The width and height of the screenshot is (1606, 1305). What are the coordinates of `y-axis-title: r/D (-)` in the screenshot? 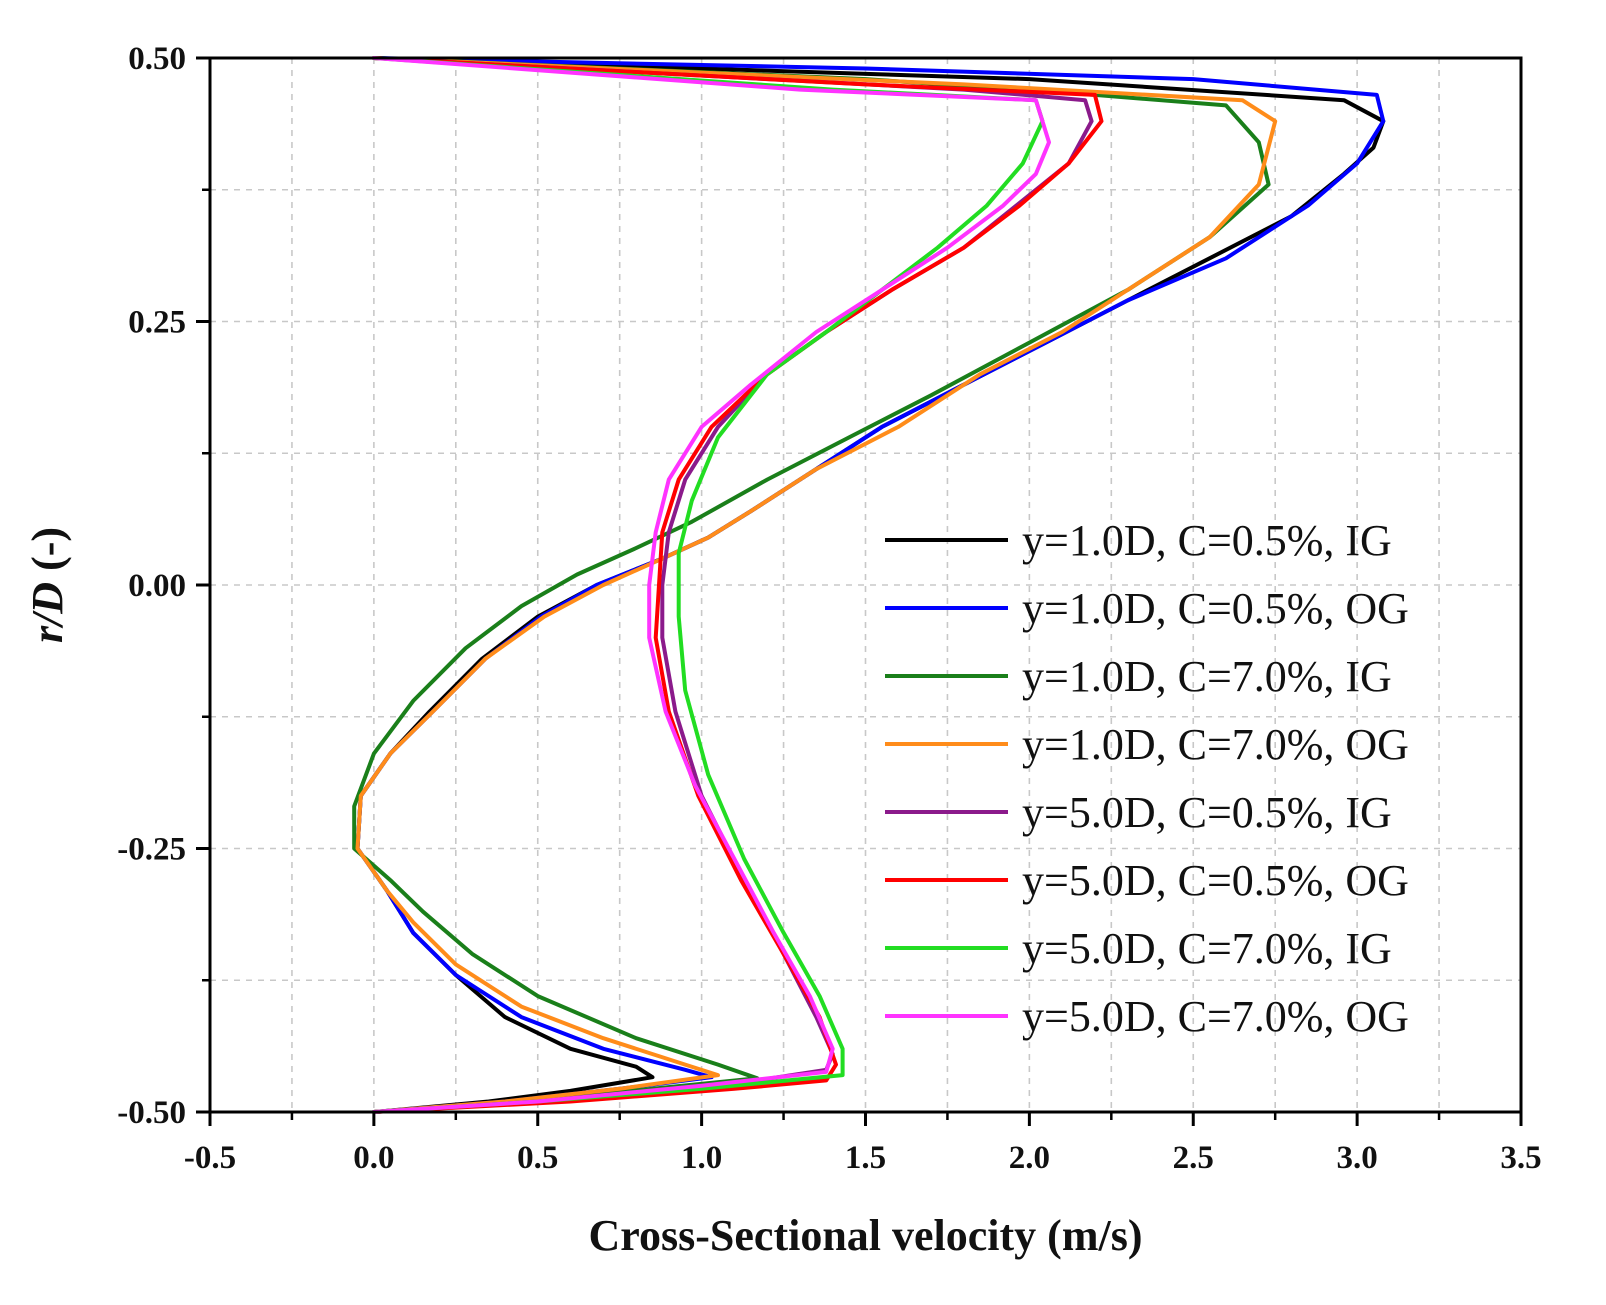 It's located at (47, 585).